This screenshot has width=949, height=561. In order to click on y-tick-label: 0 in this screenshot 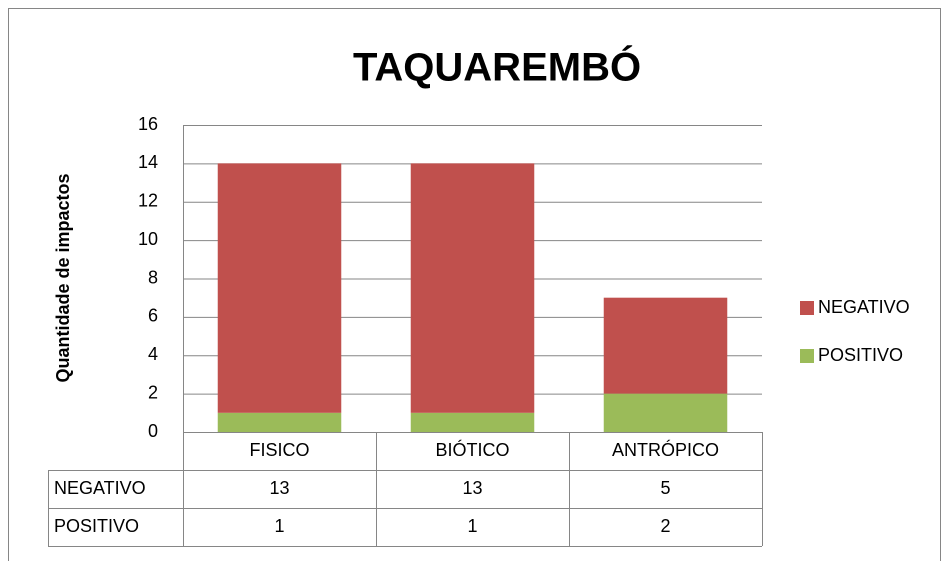, I will do `click(153, 431)`.